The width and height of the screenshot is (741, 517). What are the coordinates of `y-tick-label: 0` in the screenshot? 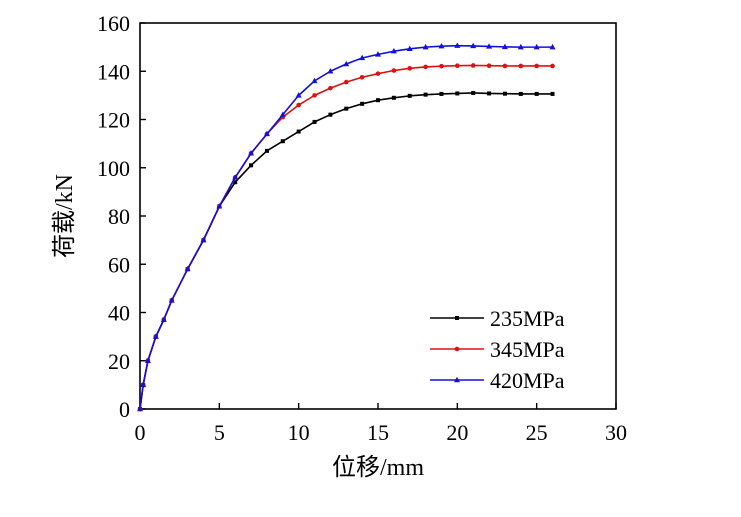 It's located at (124, 409).